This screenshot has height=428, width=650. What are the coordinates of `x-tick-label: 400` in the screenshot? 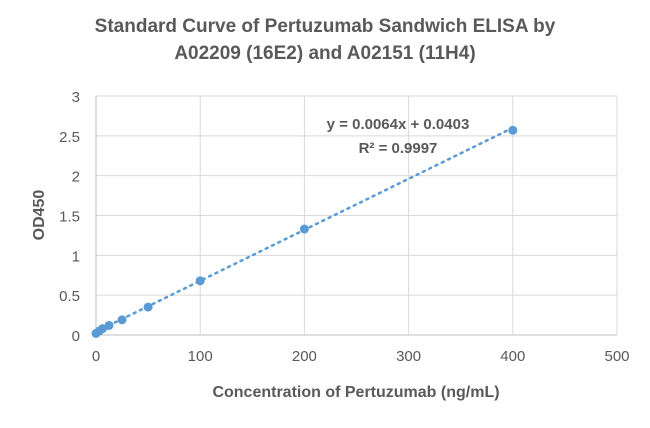 It's located at (512, 356).